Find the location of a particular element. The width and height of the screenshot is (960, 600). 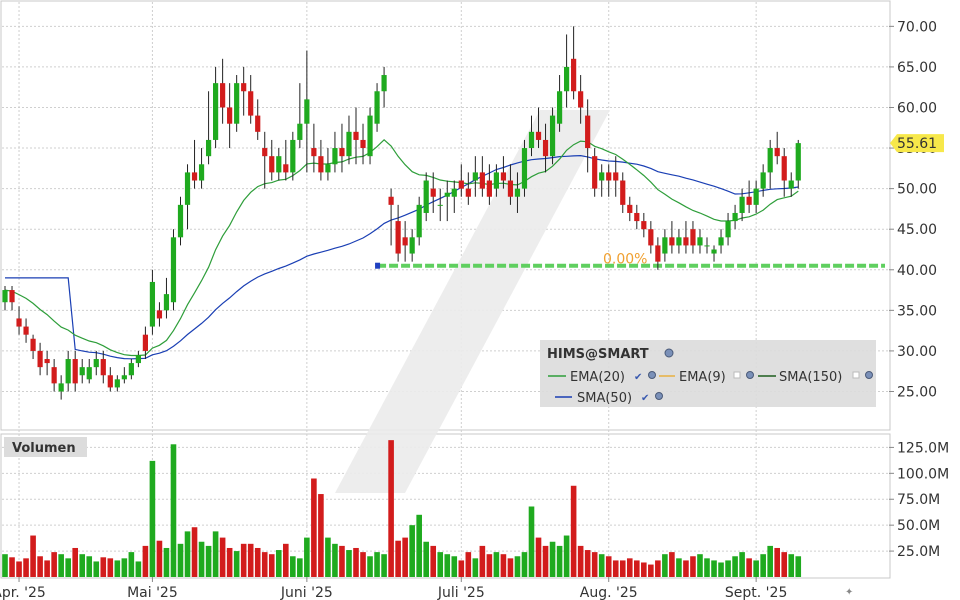

ema20-check-icon: ✔ is located at coordinates (638, 377).